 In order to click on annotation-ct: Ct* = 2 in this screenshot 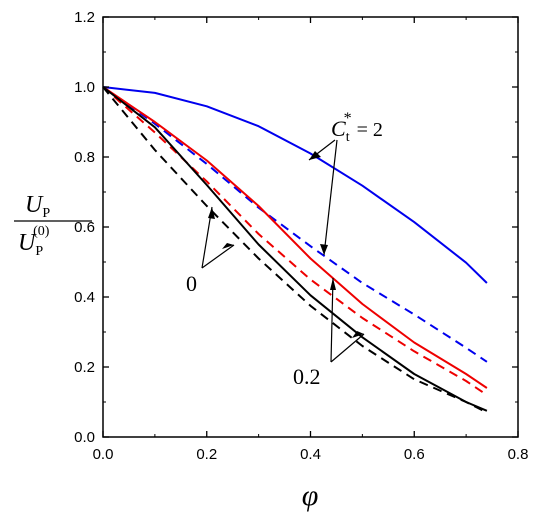, I will do `click(357, 127)`.